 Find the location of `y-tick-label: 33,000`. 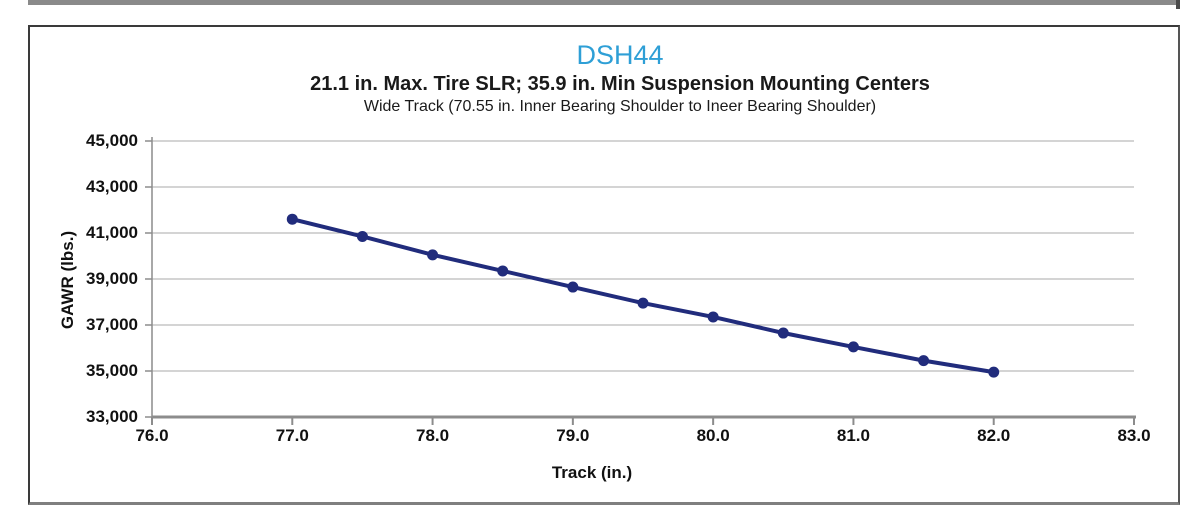

y-tick-label: 33,000 is located at coordinates (112, 416).